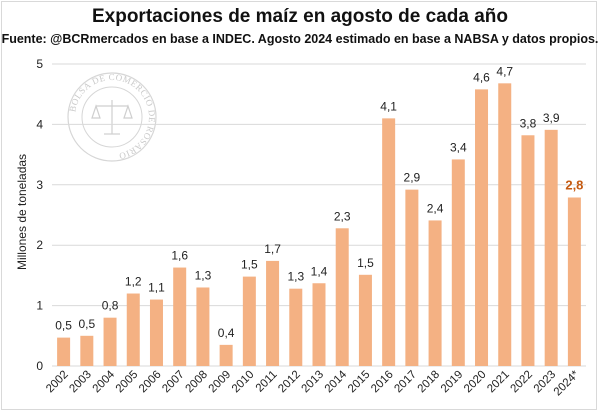 This screenshot has width=600, height=413. I want to click on data-label: 1,4, so click(319, 271).